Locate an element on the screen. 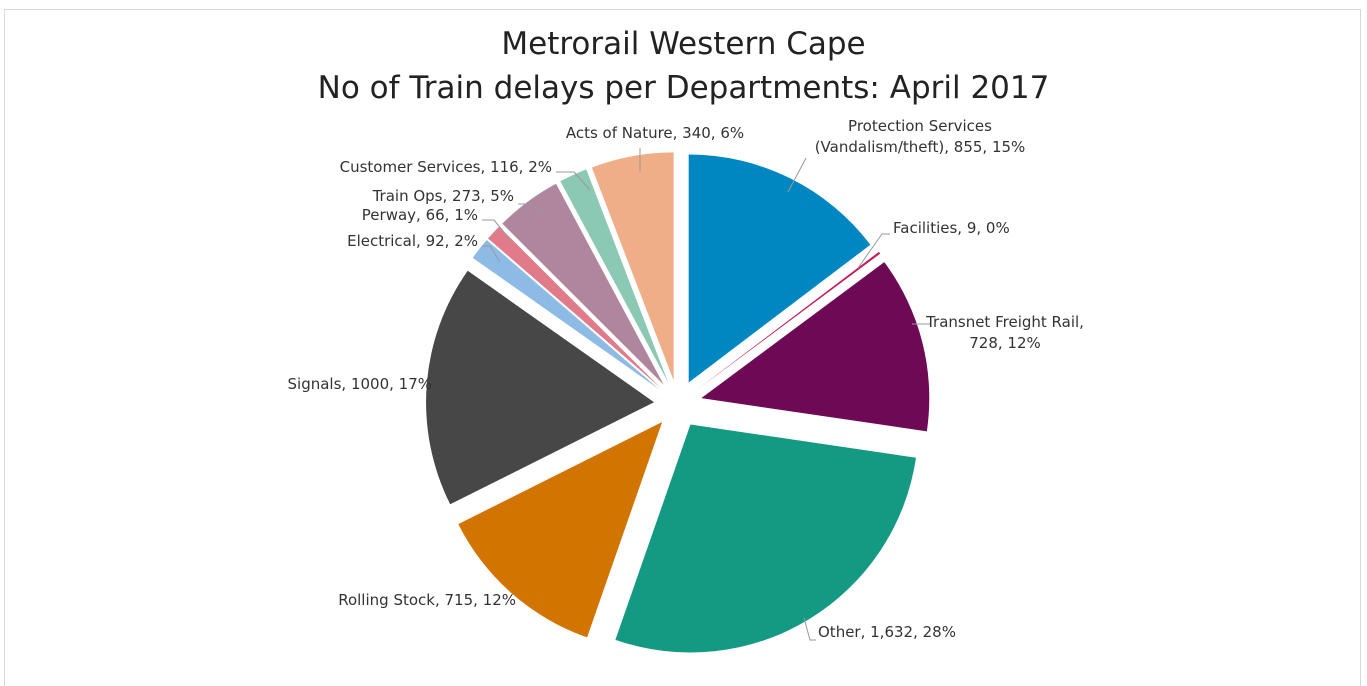 Image resolution: width=1367 pixels, height=686 pixels. data-label: Facilities, 9, 0% is located at coordinates (951, 228).